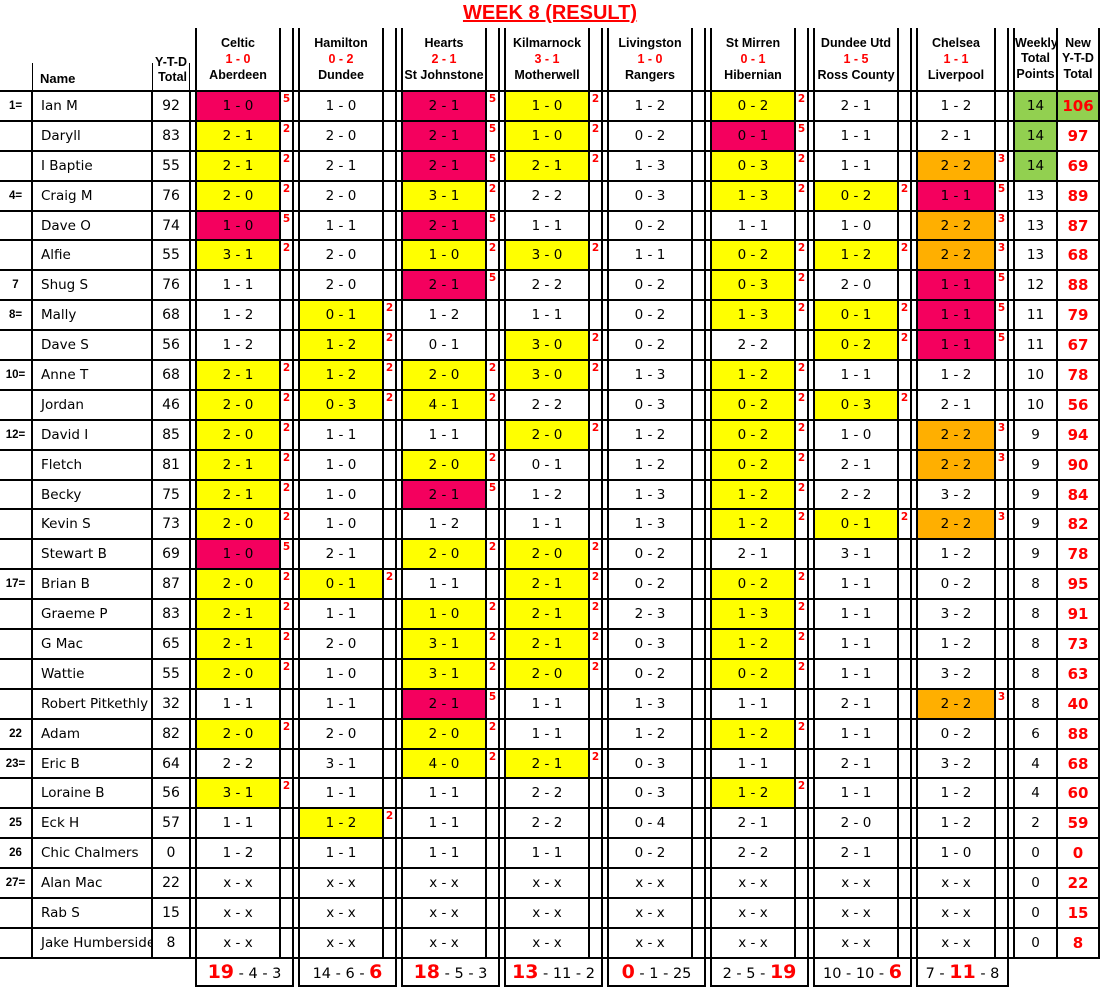  Describe the element at coordinates (650, 823) in the screenshot. I see `prediction-cell: 0 - 4` at that location.